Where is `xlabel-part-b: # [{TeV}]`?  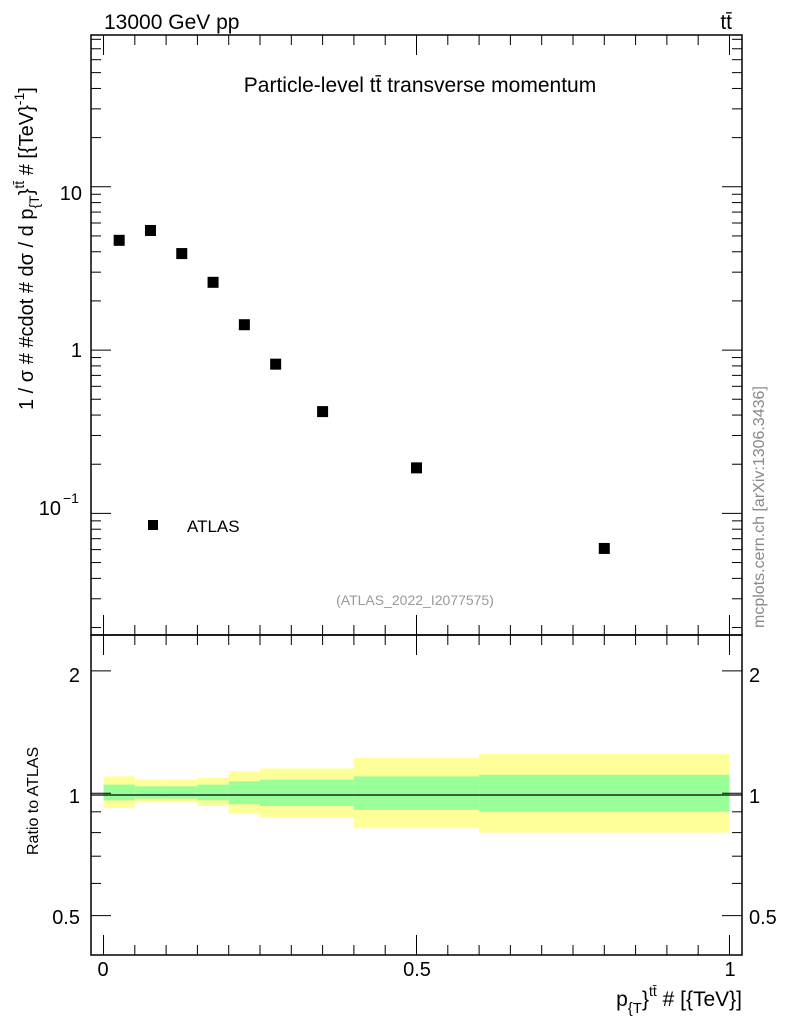 xlabel-part-b: # [{TeV}] is located at coordinates (699, 999).